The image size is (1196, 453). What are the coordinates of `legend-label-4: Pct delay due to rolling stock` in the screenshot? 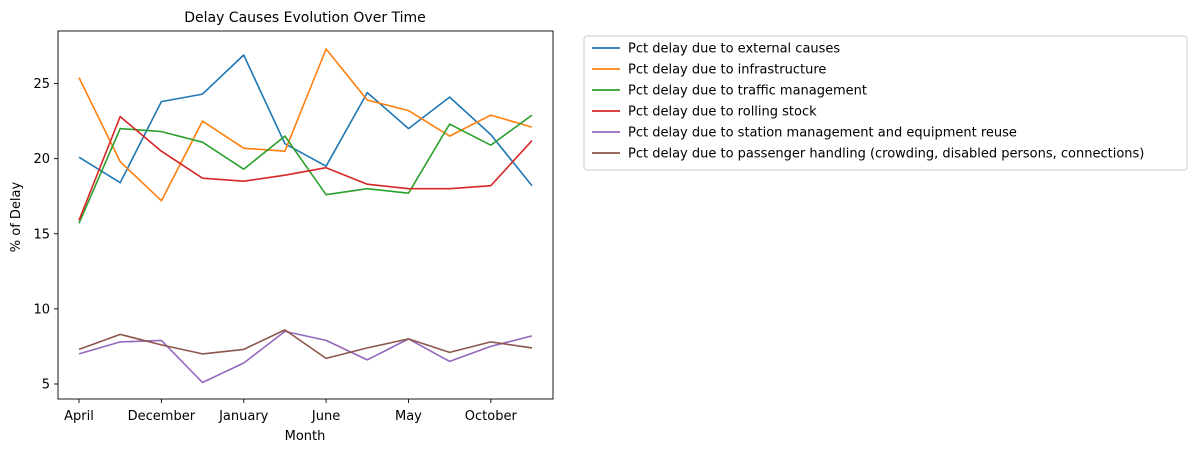 It's located at (722, 112).